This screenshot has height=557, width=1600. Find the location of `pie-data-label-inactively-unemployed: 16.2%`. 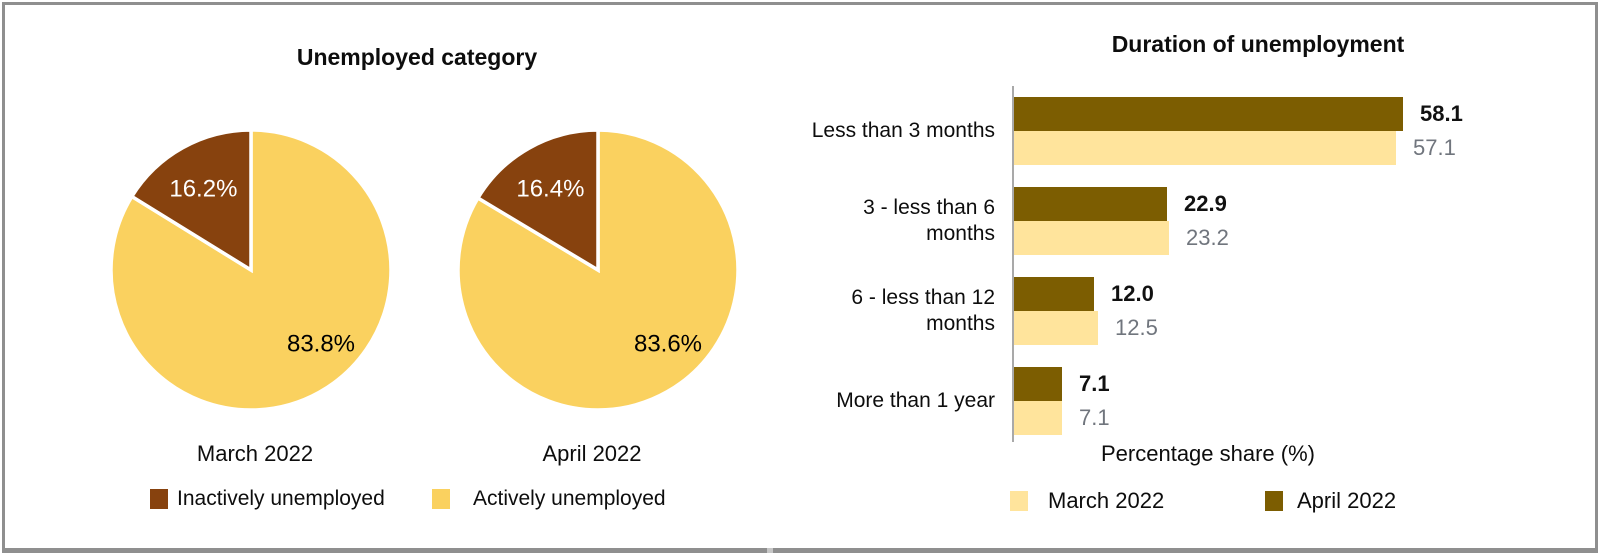

pie-data-label-inactively-unemployed: 16.2% is located at coordinates (203, 188).